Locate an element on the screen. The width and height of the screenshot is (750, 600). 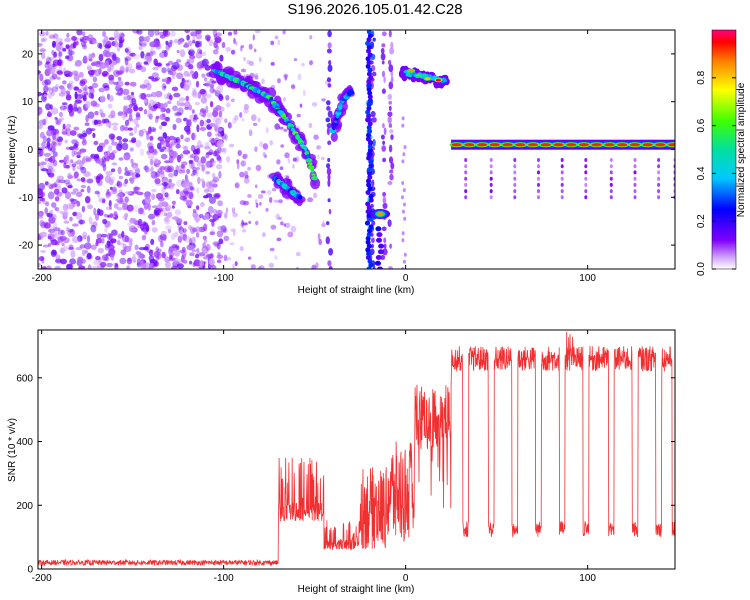
steady-band-peak is located at coordinates (558, 145).